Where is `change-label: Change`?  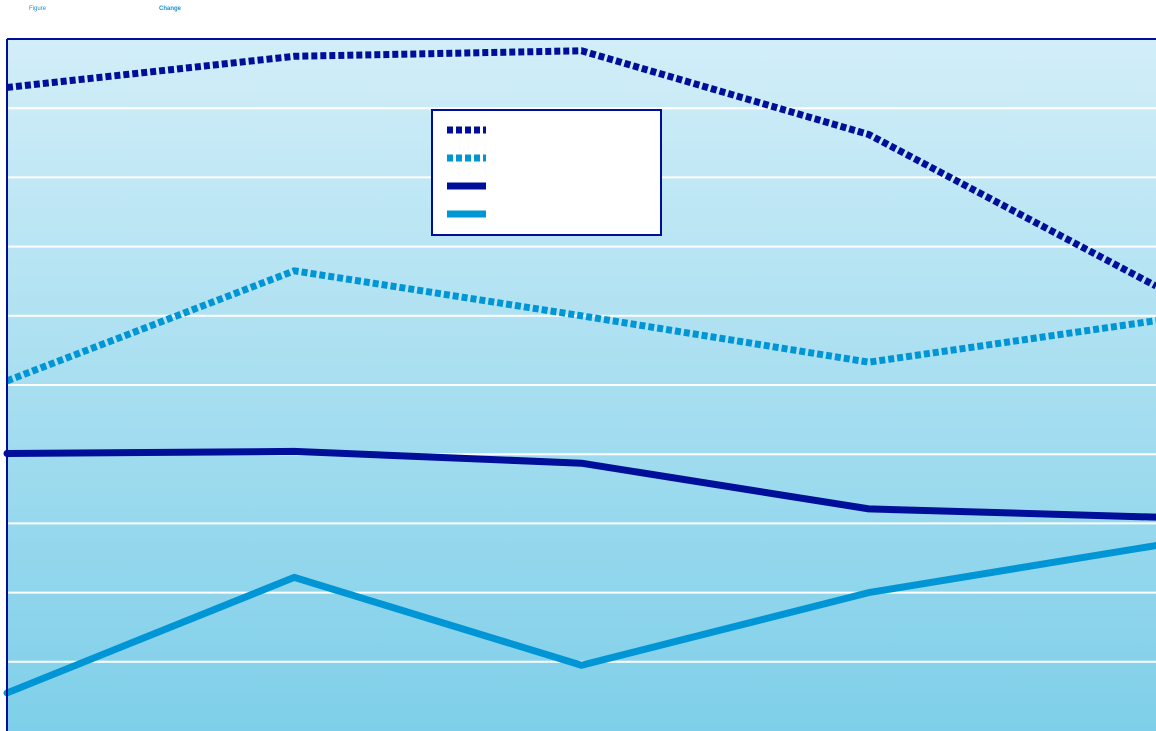
change-label: Change is located at coordinates (170, 9).